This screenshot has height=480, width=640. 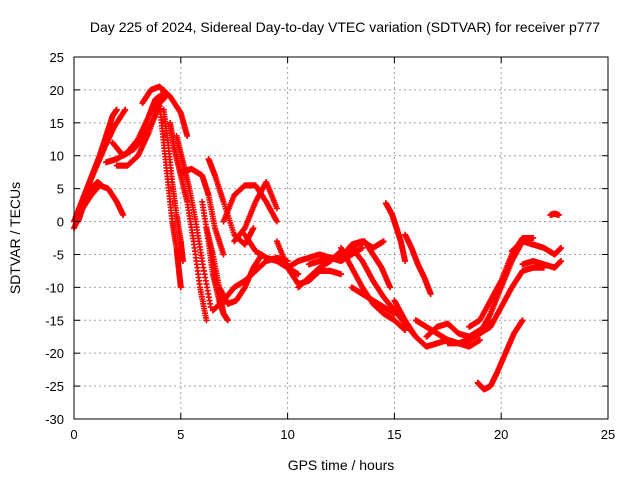 I want to click on y-tick-label: 15, so click(x=57, y=123).